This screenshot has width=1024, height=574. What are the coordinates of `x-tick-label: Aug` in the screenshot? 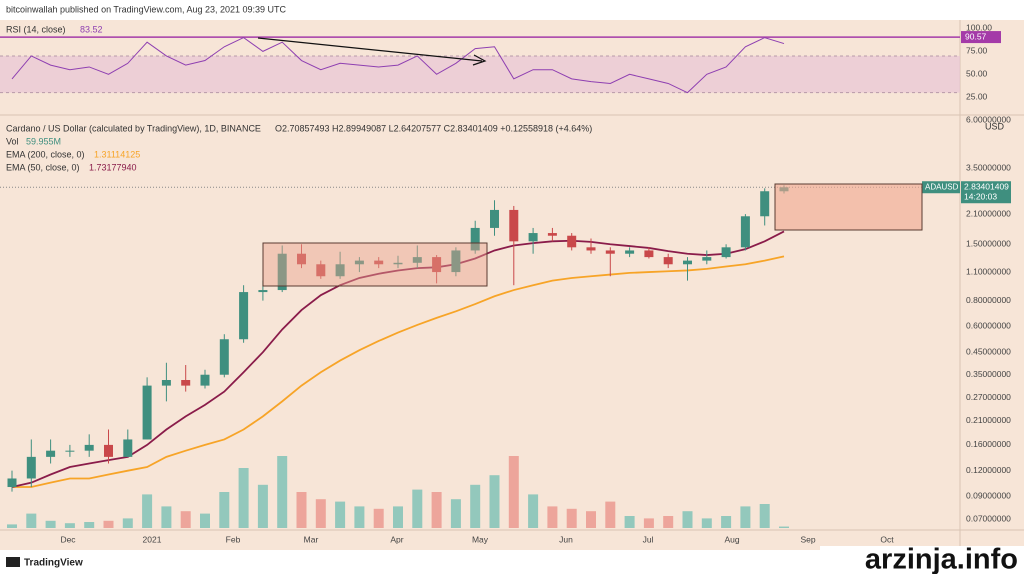 It's located at (731, 539).